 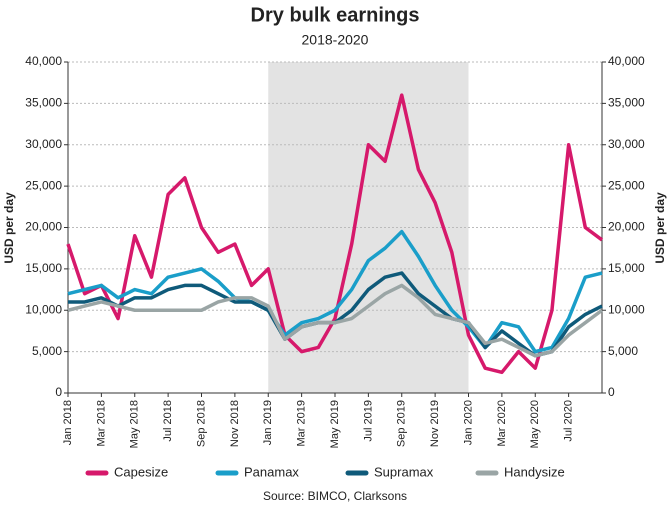 What do you see at coordinates (435, 423) in the screenshot?
I see `x-tick-label: Nov 2019` at bounding box center [435, 423].